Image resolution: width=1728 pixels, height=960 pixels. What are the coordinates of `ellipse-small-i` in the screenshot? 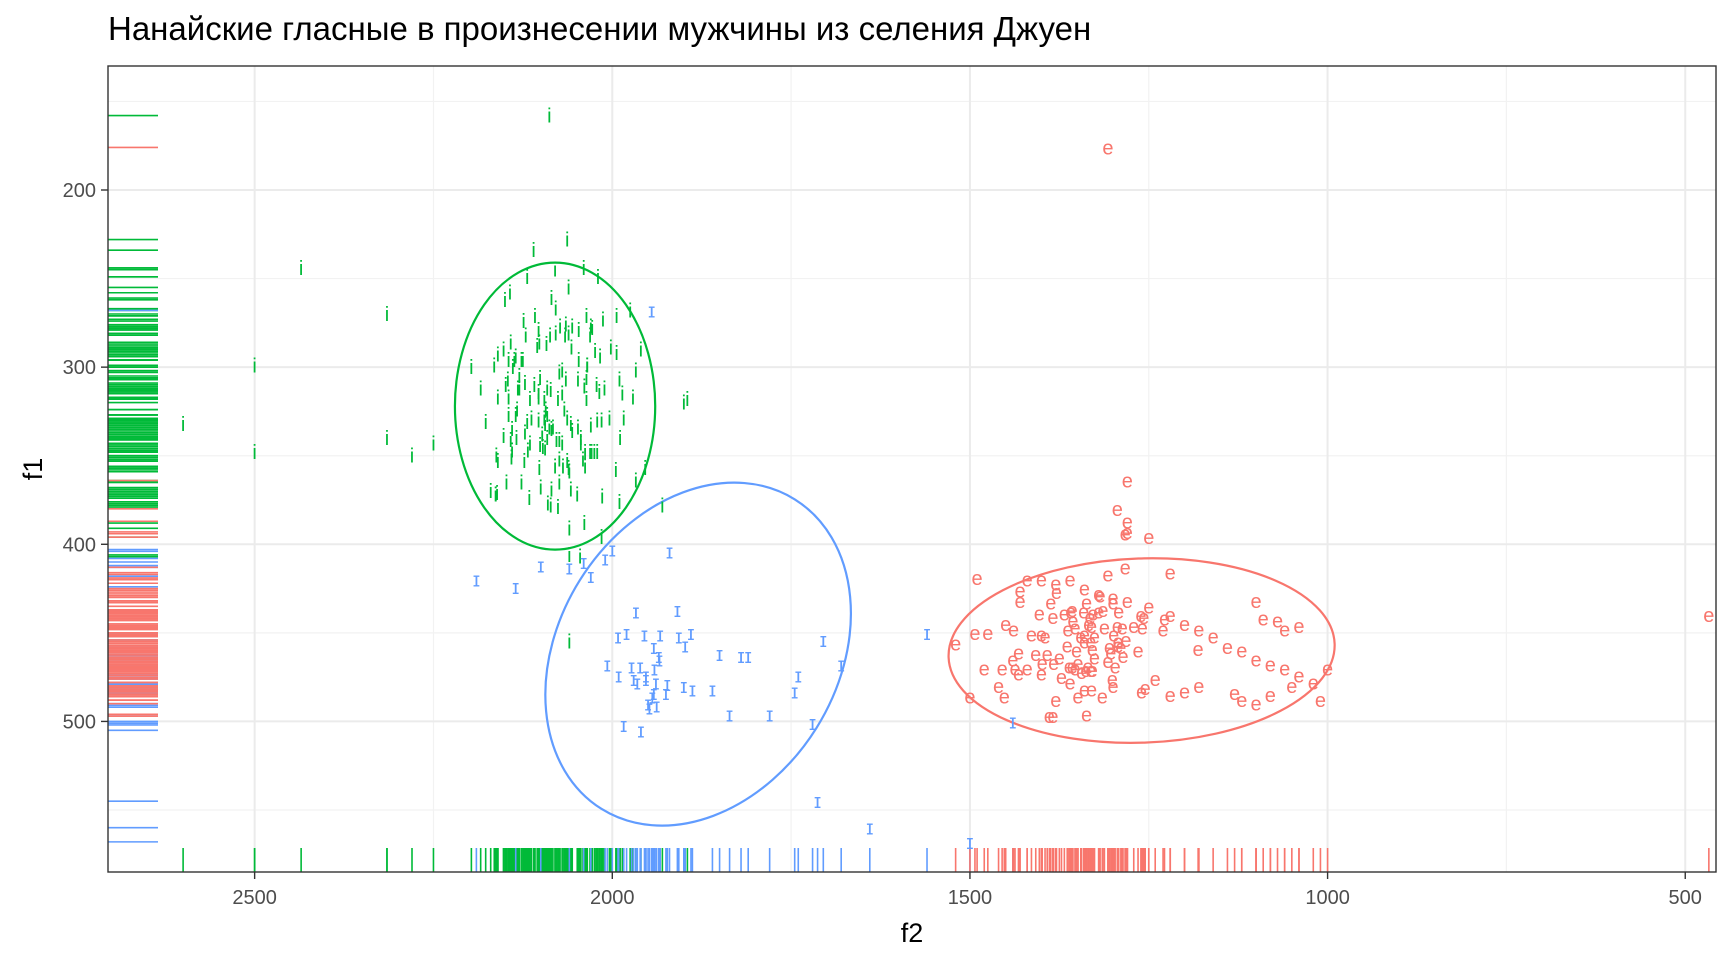 It's located at (698, 654).